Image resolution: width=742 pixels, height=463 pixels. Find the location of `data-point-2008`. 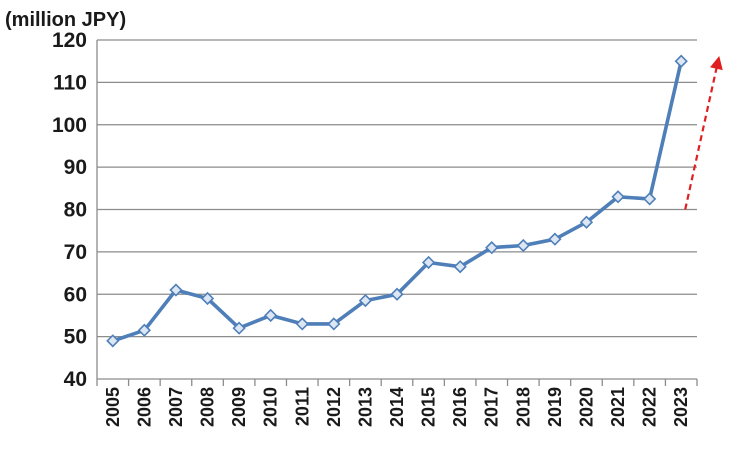

data-point-2008 is located at coordinates (207, 298).